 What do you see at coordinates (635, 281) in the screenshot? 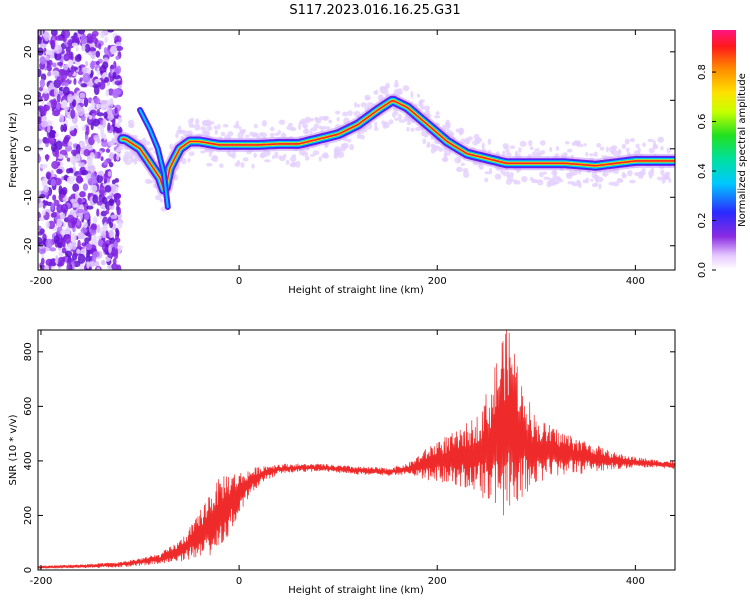
I see `spectrogram-x-tick-label: 400` at bounding box center [635, 281].